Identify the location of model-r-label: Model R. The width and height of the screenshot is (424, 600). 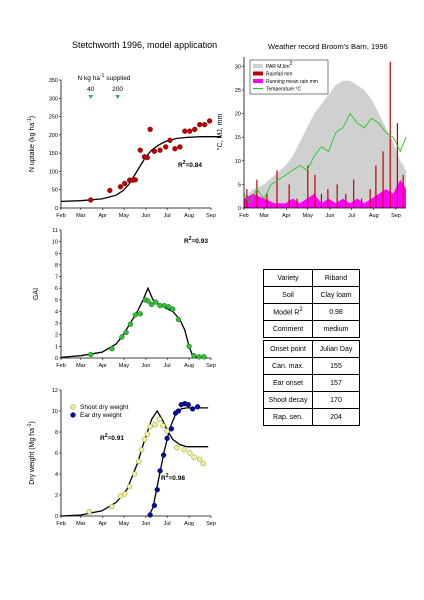
(286, 313).